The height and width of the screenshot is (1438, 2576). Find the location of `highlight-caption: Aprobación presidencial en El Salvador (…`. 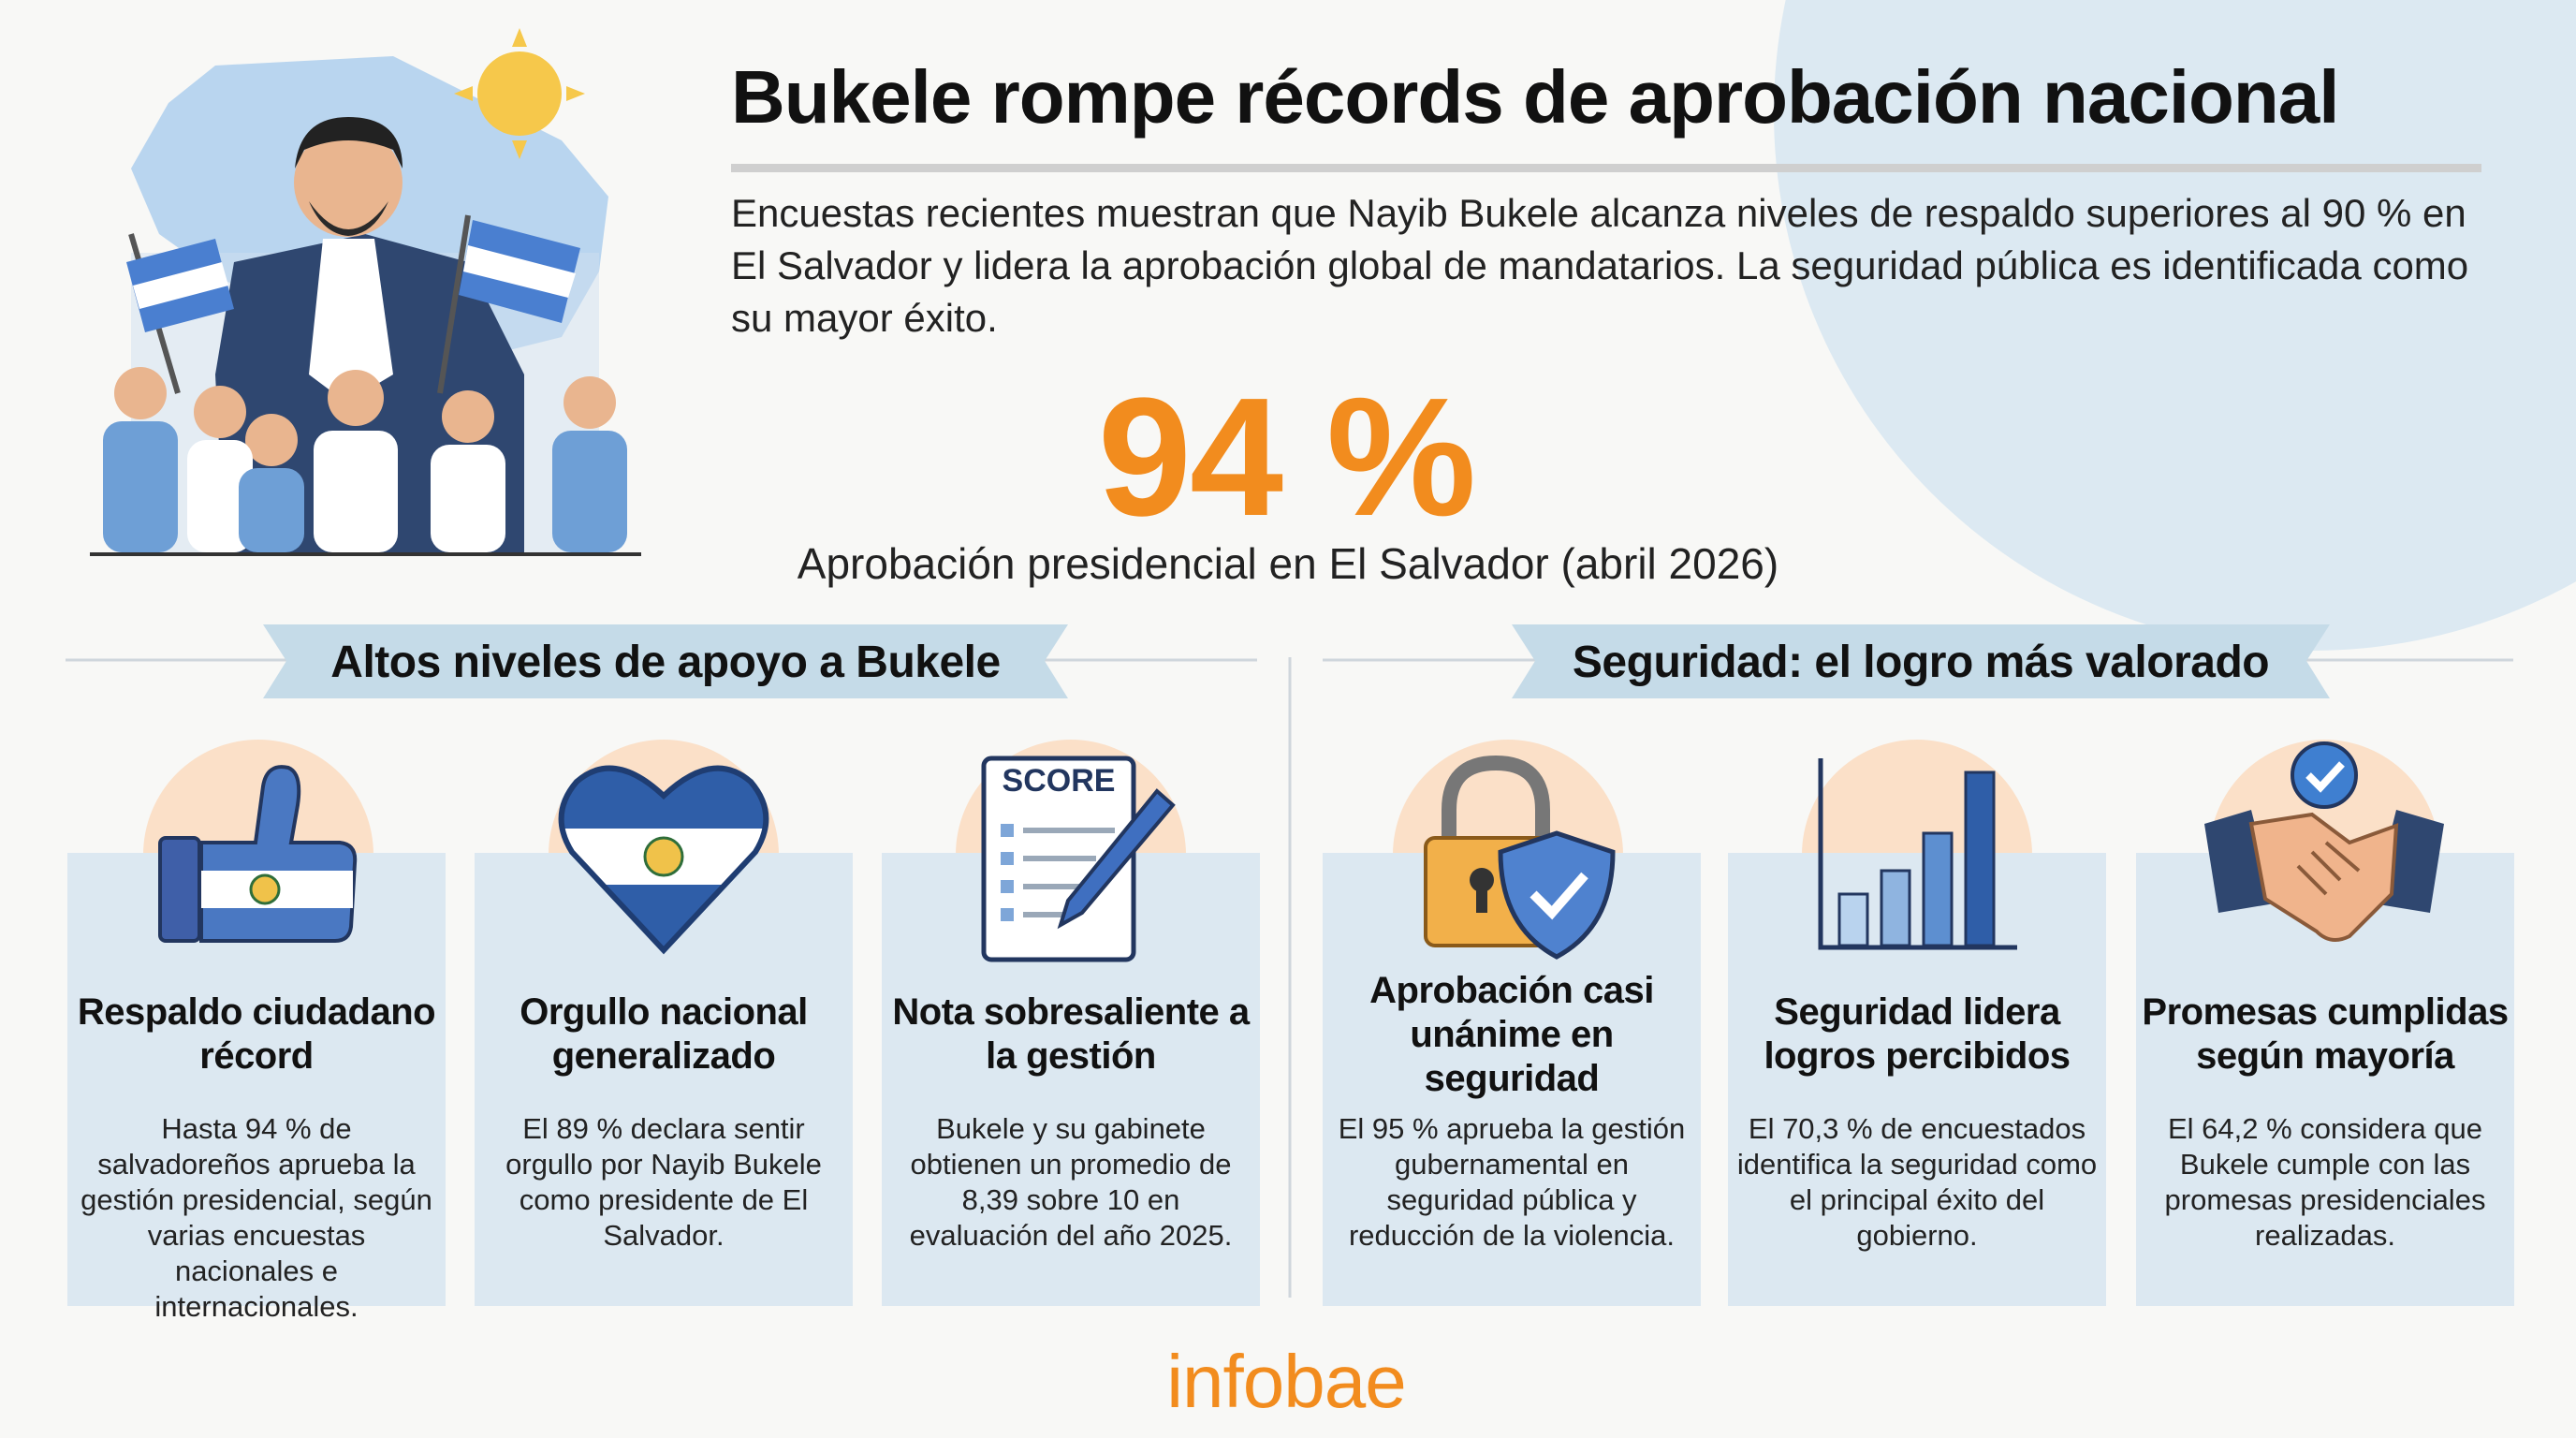

highlight-caption: Aprobación presidencial en El Salvador (… is located at coordinates (1288, 563).